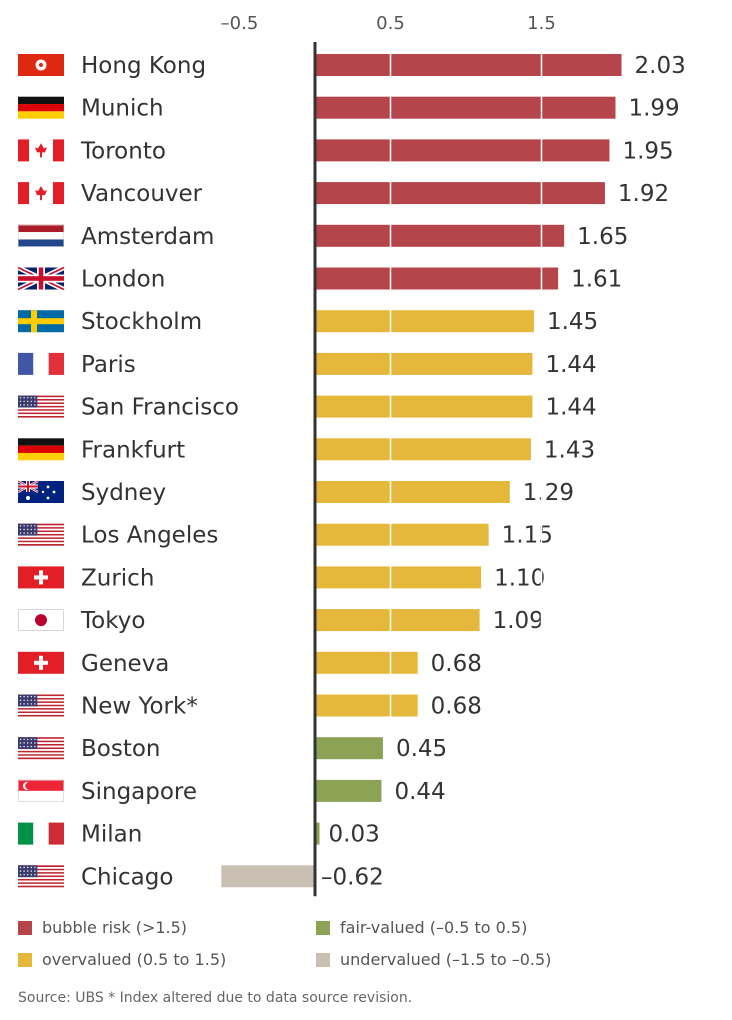 The width and height of the screenshot is (732, 1020). Describe the element at coordinates (572, 322) in the screenshot. I see `value-label-stockholm: 1.45` at that location.